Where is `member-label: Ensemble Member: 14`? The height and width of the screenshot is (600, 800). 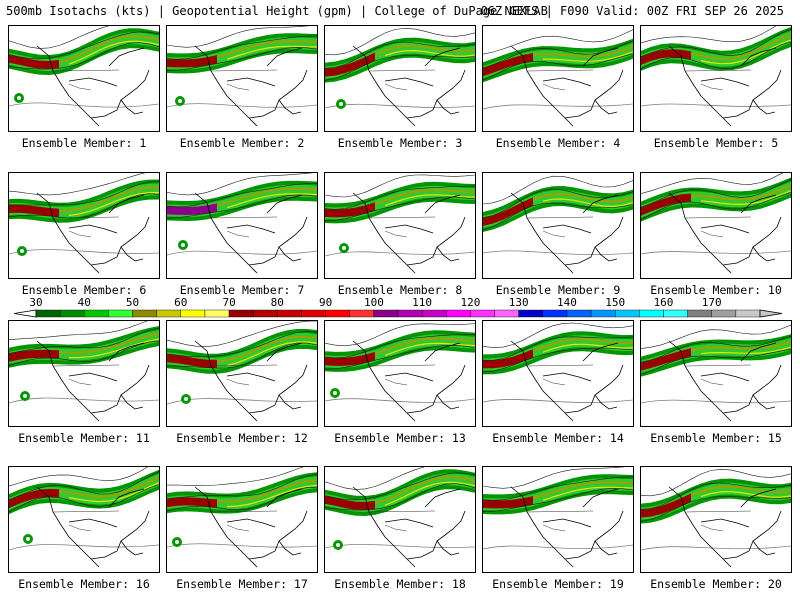 member-label: Ensemble Member: 14 is located at coordinates (558, 438).